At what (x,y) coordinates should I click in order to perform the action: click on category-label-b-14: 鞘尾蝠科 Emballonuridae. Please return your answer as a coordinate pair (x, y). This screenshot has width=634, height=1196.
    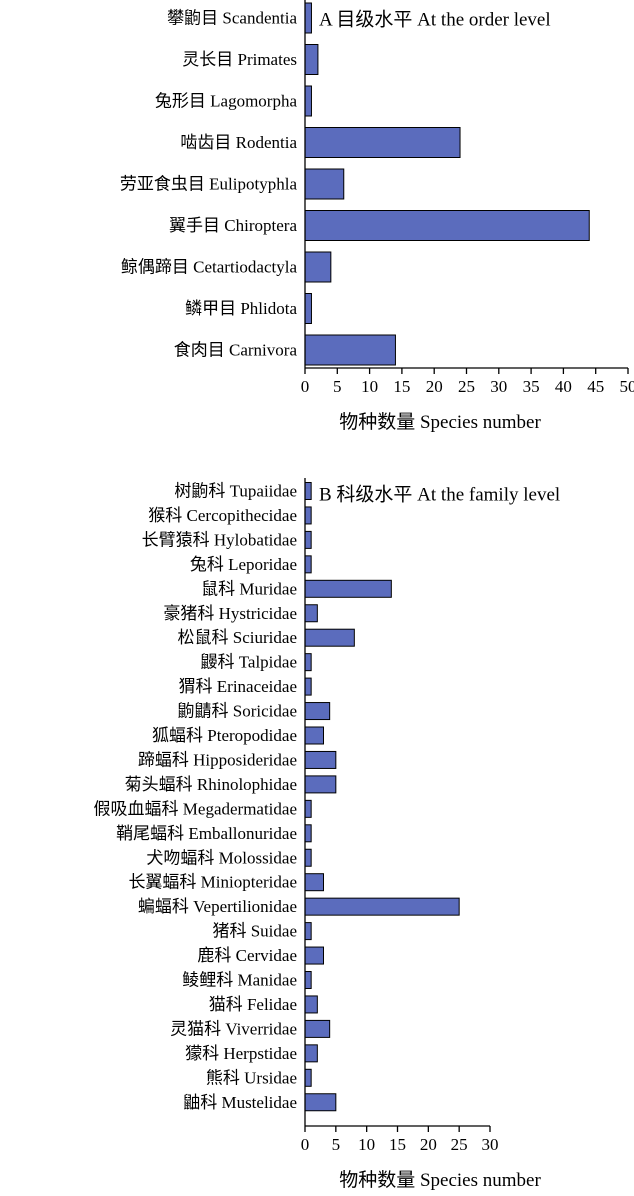
    Looking at the image, I should click on (206, 833).